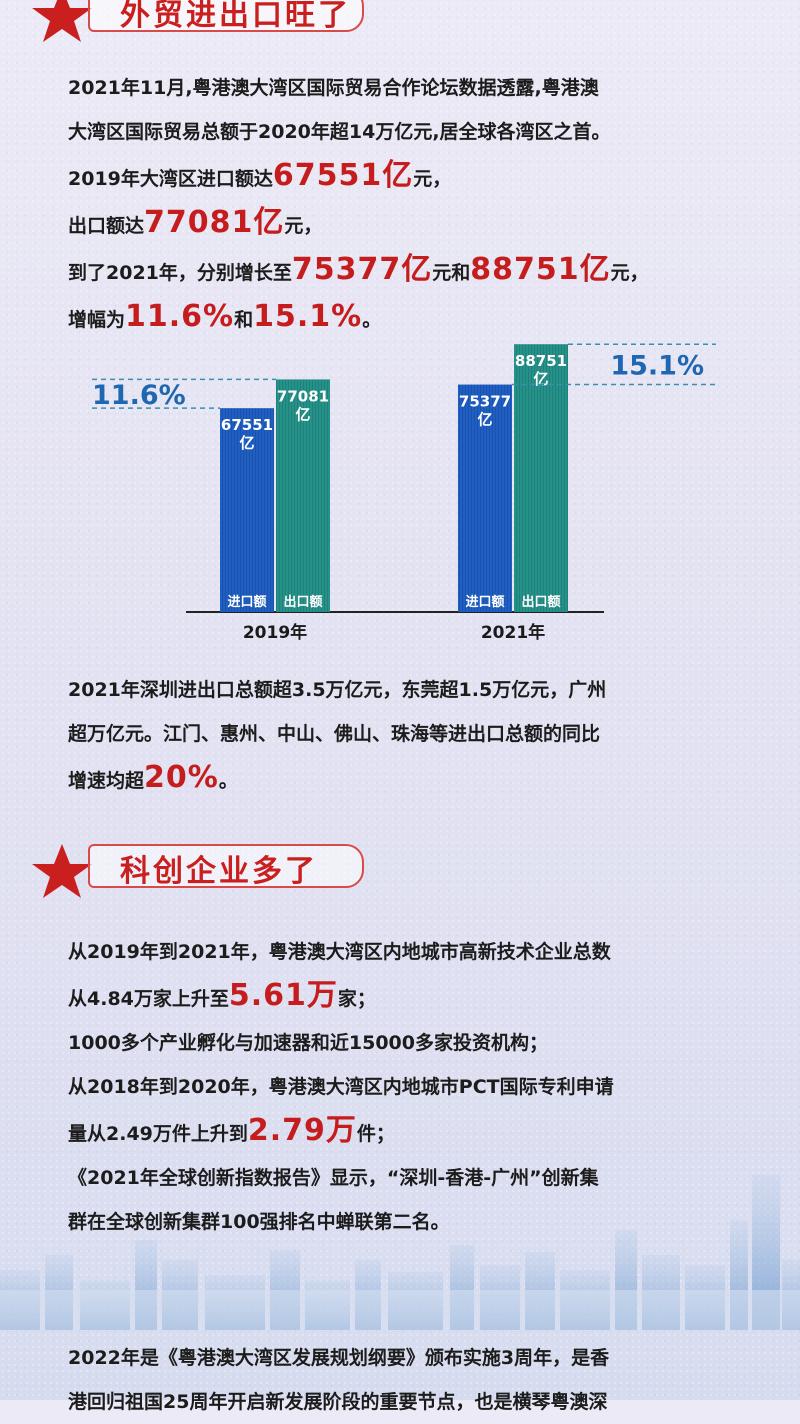  I want to click on text-line: 2021年11月,粤港澳大湾区国际贸易合作论坛数据透露,粤港澳, so click(333, 88).